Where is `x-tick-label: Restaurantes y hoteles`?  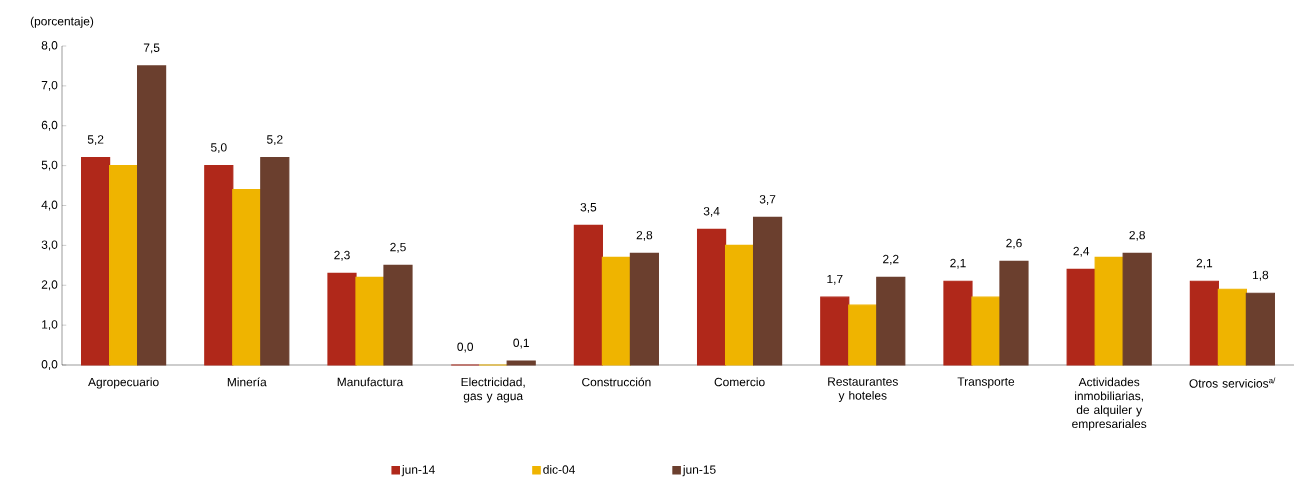
x-tick-label: Restaurantes y hoteles is located at coordinates (863, 390).